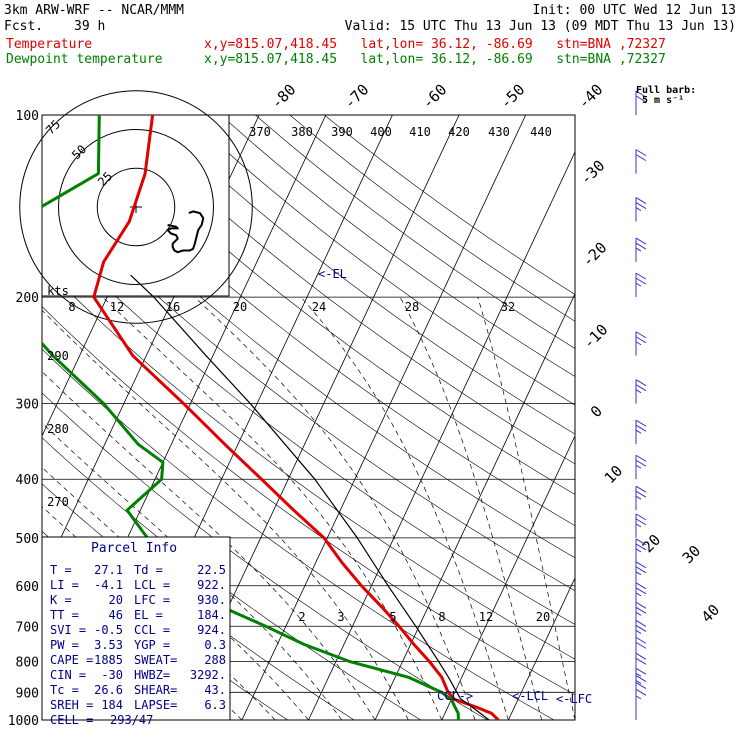 The height and width of the screenshot is (740, 740). I want to click on pressure-tick-label: 600, so click(27, 587).